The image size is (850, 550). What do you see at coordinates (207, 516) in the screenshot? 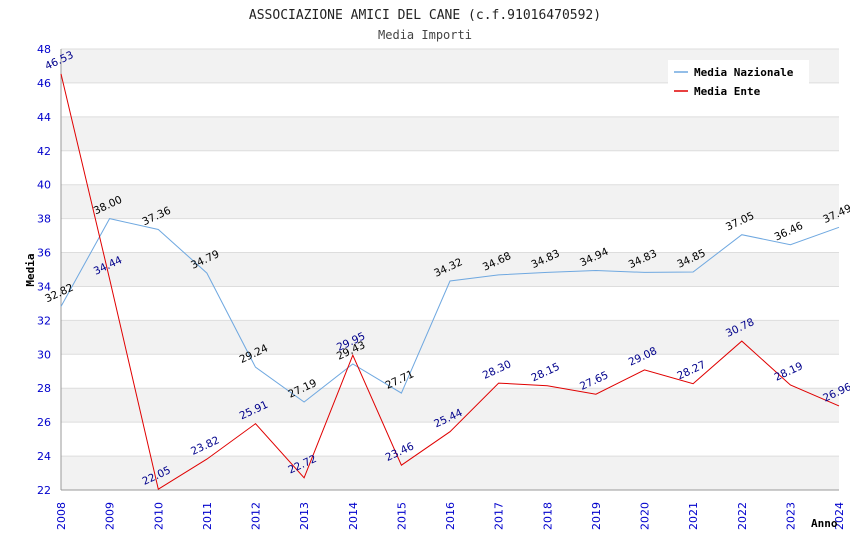
I see `x-tick-label: 2011` at bounding box center [207, 516].